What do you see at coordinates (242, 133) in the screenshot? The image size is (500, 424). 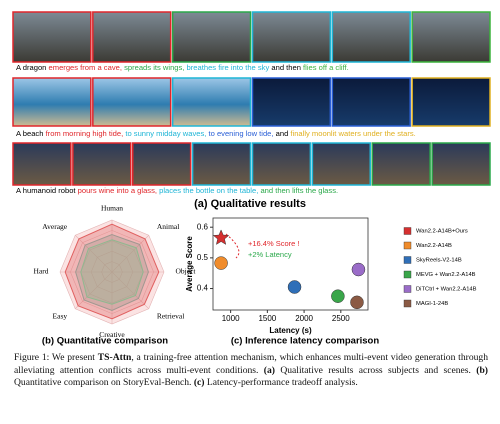 I see `caption-segment: to evening low tide,` at bounding box center [242, 133].